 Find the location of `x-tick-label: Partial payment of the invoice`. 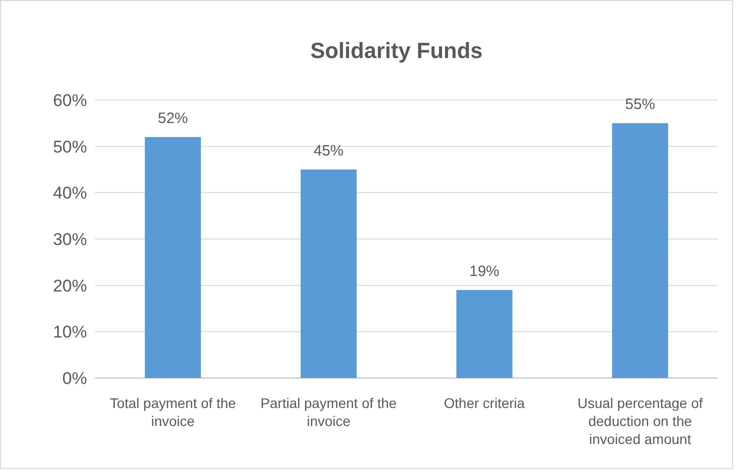

x-tick-label: Partial payment of the invoice is located at coordinates (328, 412).